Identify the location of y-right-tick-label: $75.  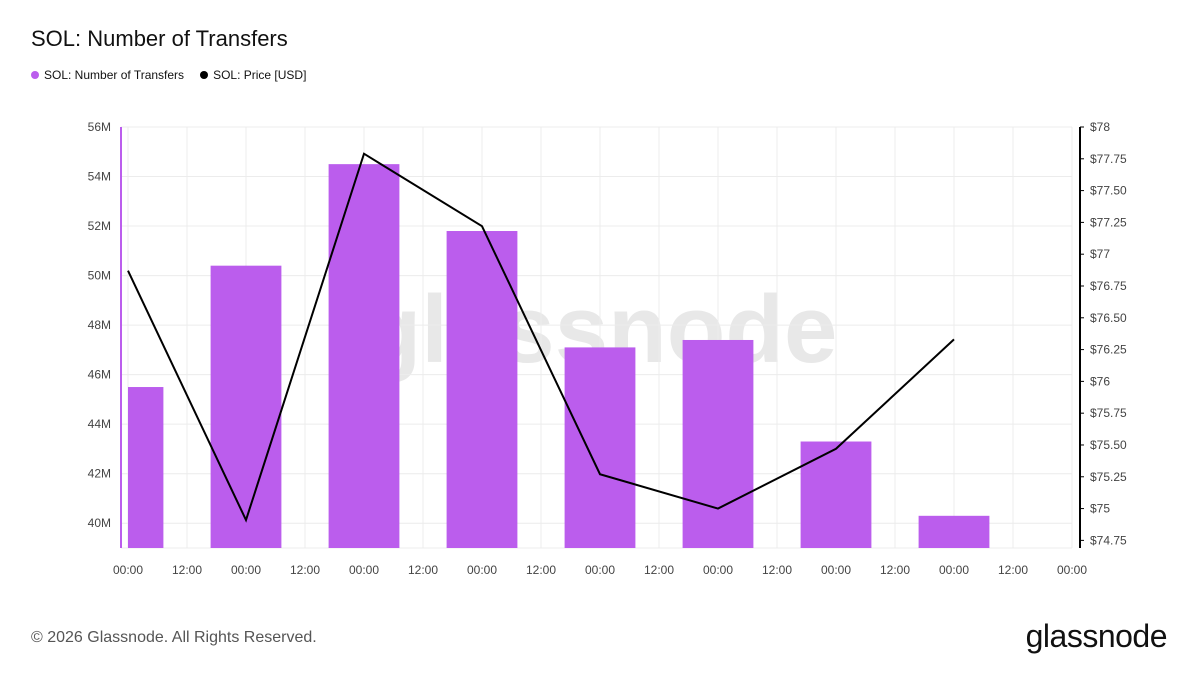
(1100, 509).